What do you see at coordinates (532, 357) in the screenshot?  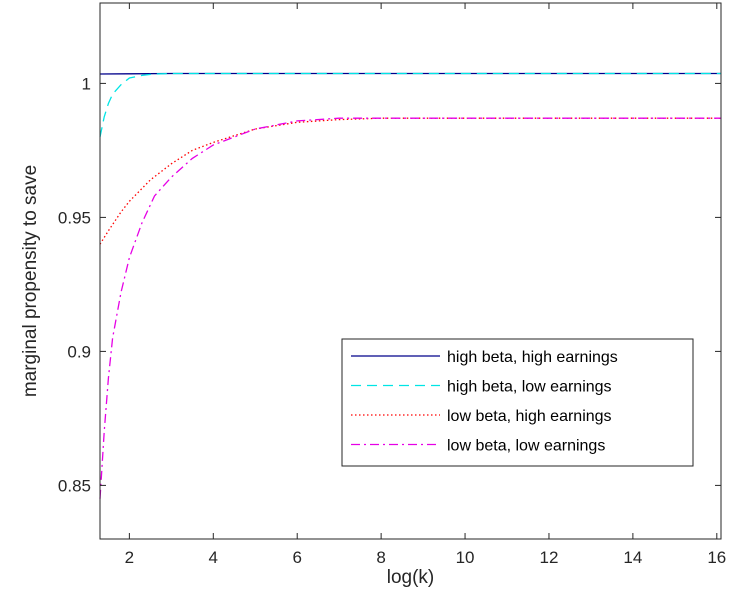 I see `legend-label: high beta, high earnings` at bounding box center [532, 357].